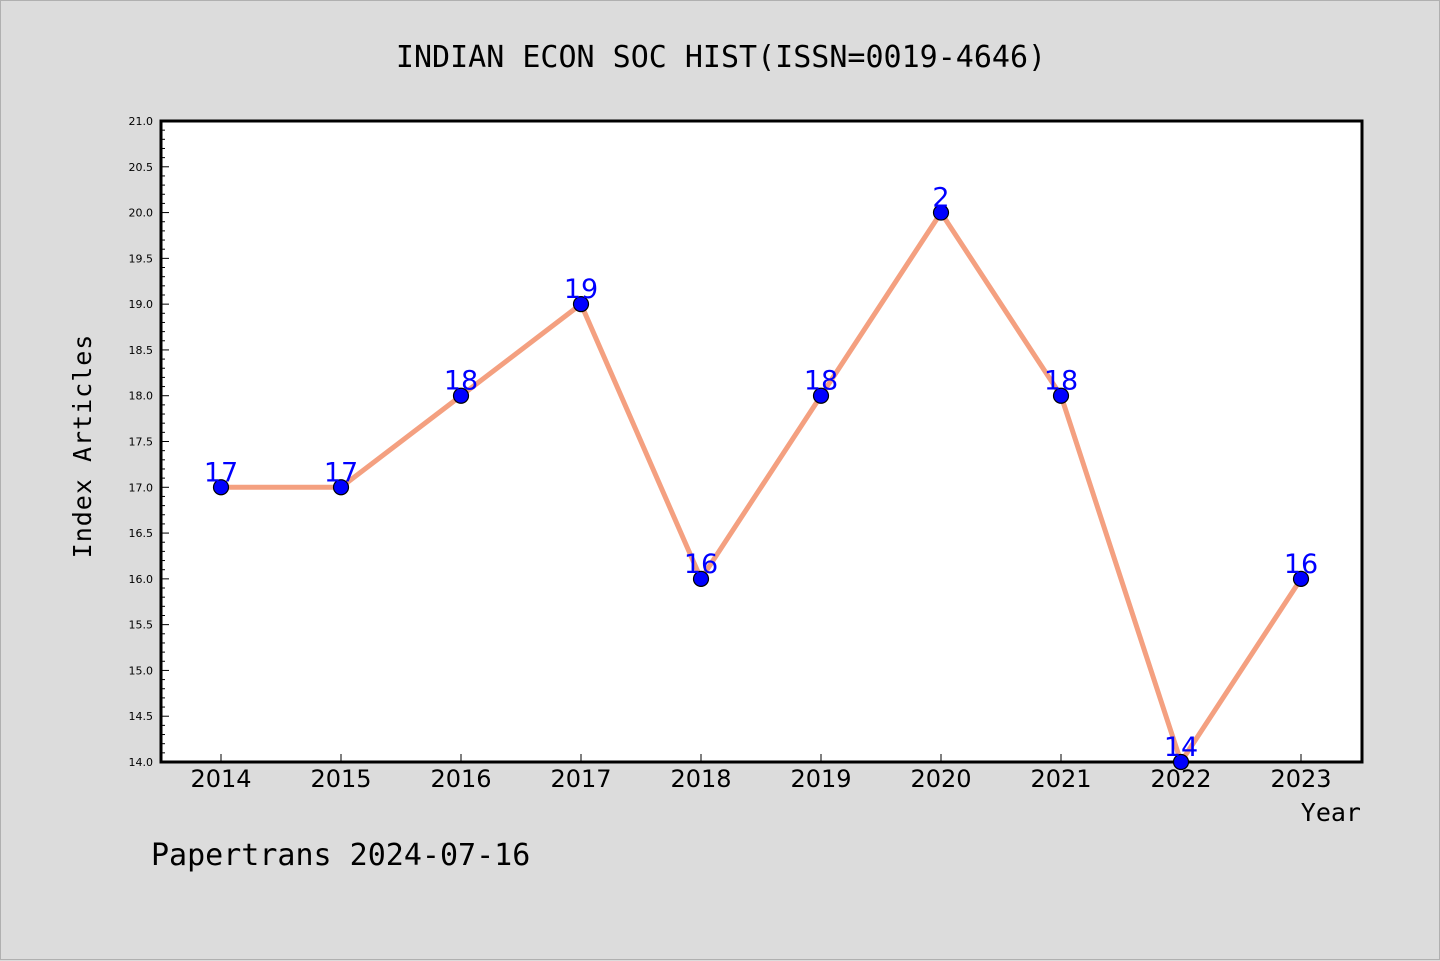 The height and width of the screenshot is (961, 1440). What do you see at coordinates (721, 57) in the screenshot?
I see `chart-title: INDIAN ECON SOC HIST(ISSN=0019-4646)` at bounding box center [721, 57].